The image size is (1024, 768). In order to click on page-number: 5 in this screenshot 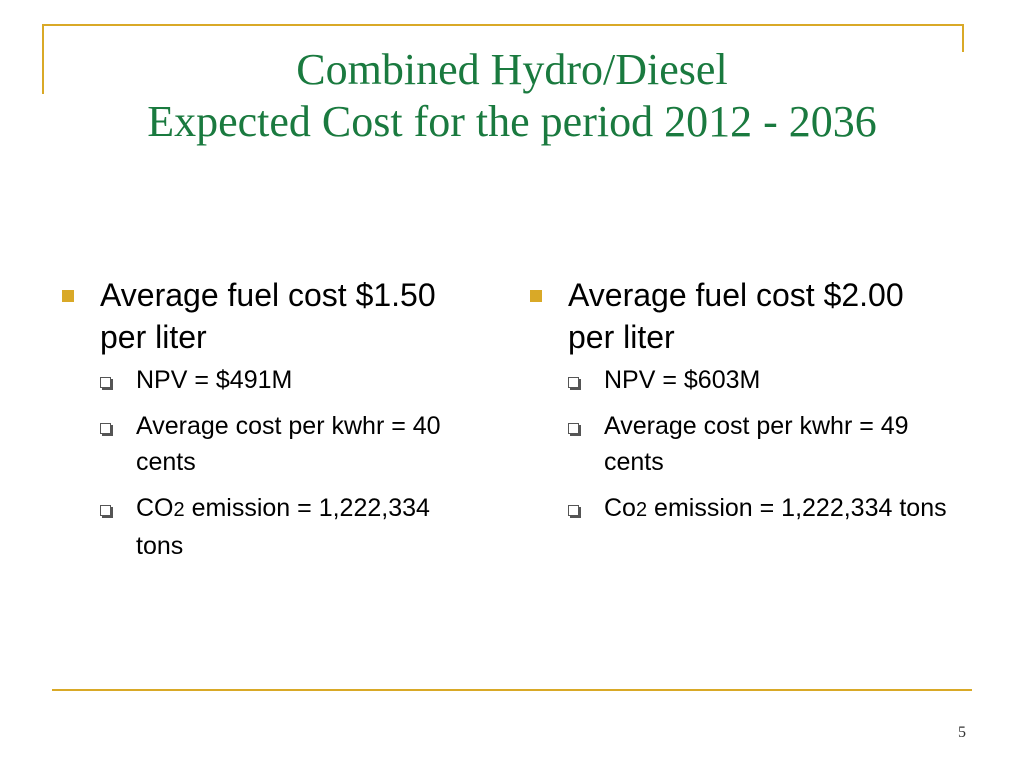, I will do `click(962, 732)`.